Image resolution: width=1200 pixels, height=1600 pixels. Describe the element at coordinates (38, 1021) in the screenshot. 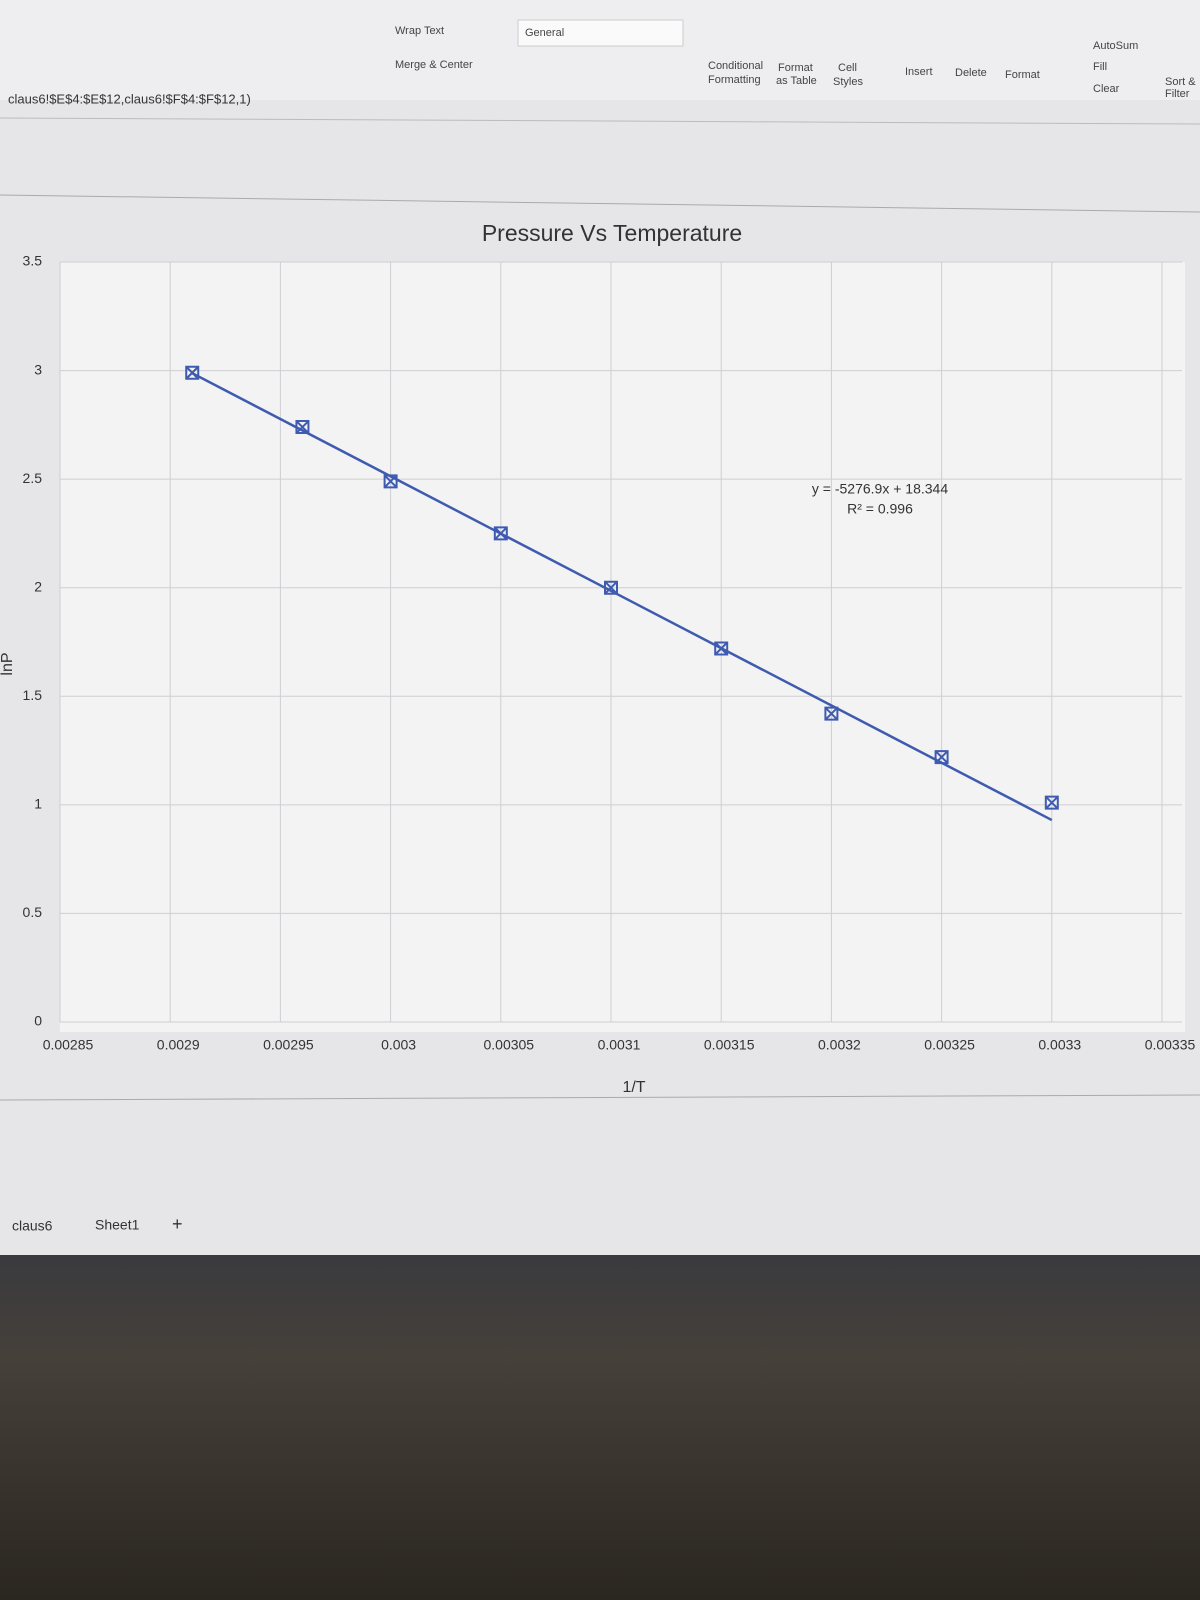

I see `y-tick-label: 0` at that location.